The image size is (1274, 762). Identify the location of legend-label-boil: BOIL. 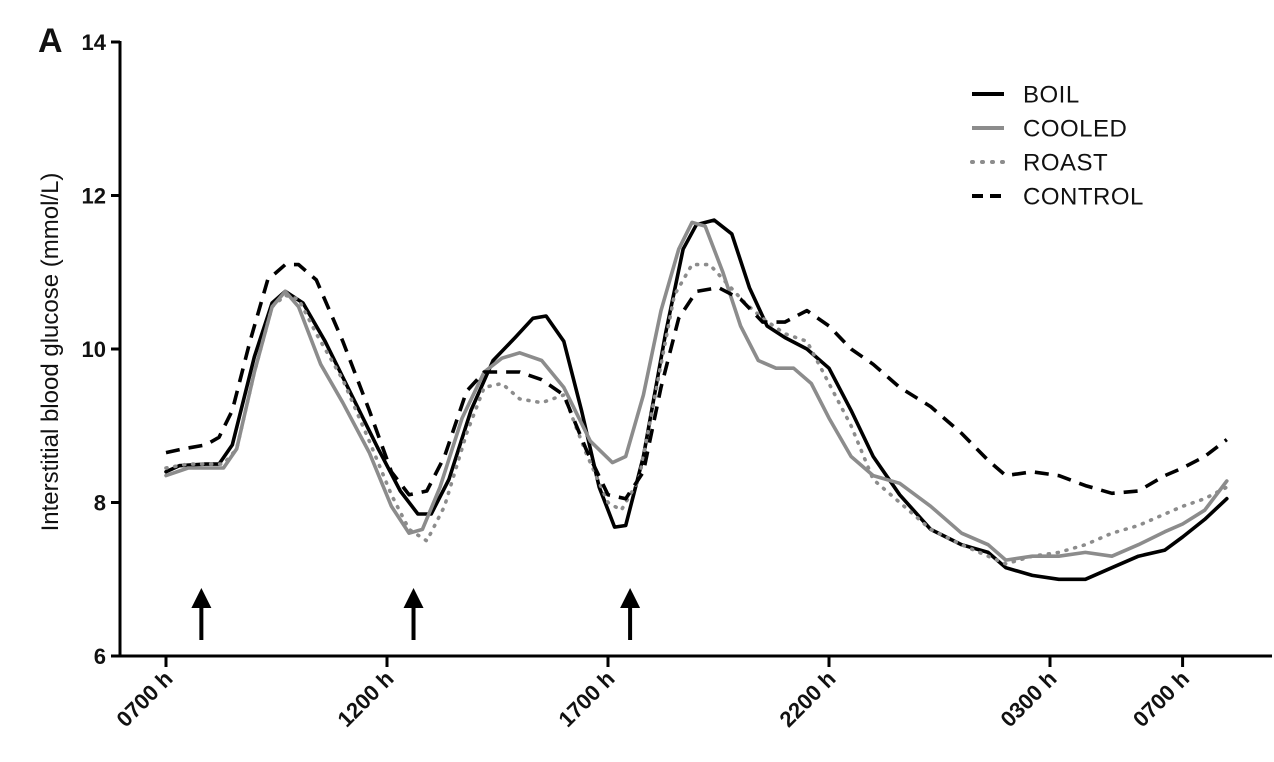
(1051, 95).